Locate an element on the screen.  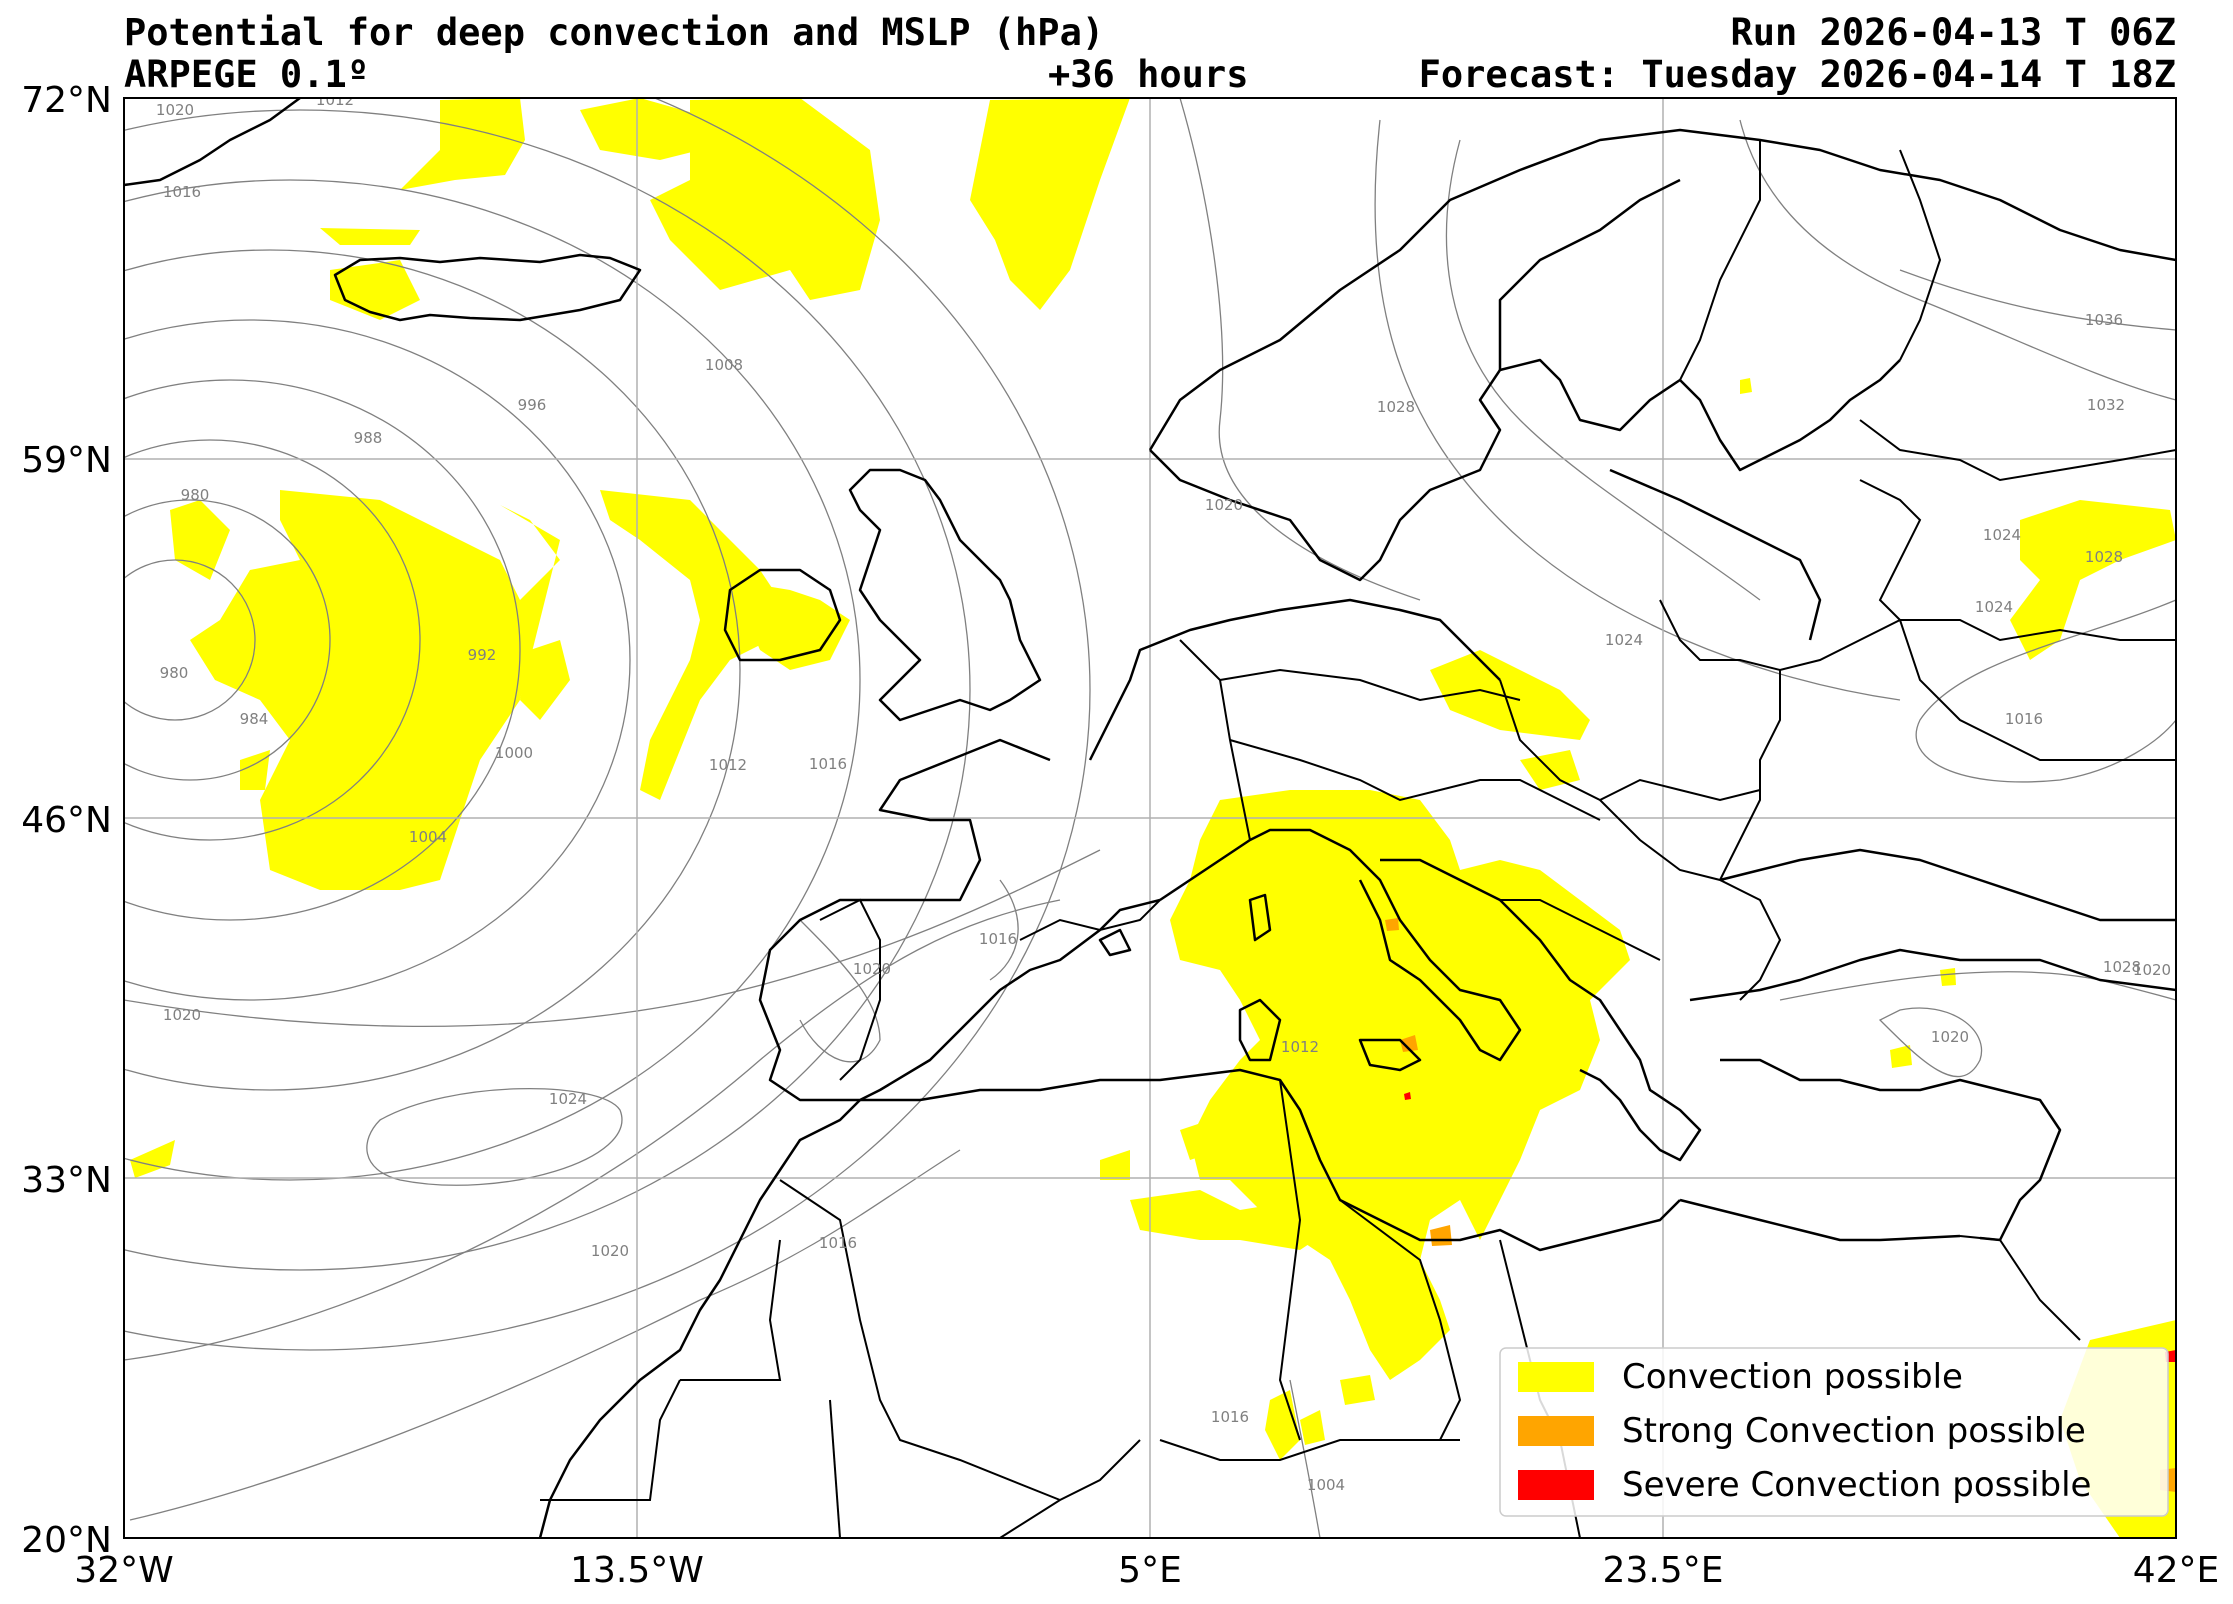
coastline-turkey-levant is located at coordinates (1891, 1150).